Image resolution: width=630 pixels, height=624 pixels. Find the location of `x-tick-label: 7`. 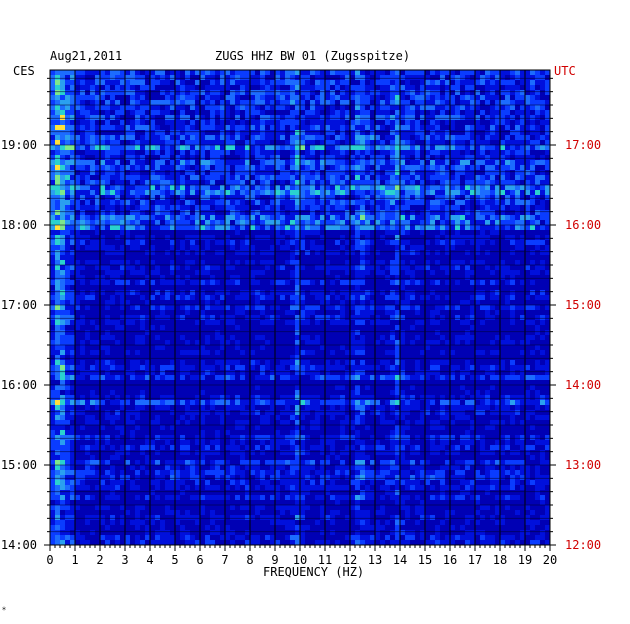

x-tick-label: 7 is located at coordinates (224, 560).